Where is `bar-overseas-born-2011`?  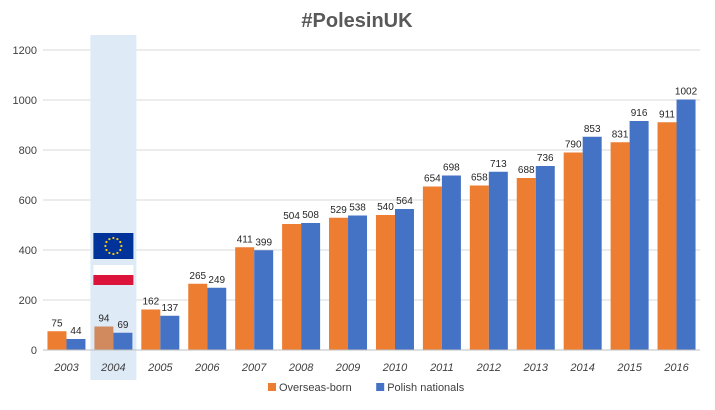 bar-overseas-born-2011 is located at coordinates (432, 268).